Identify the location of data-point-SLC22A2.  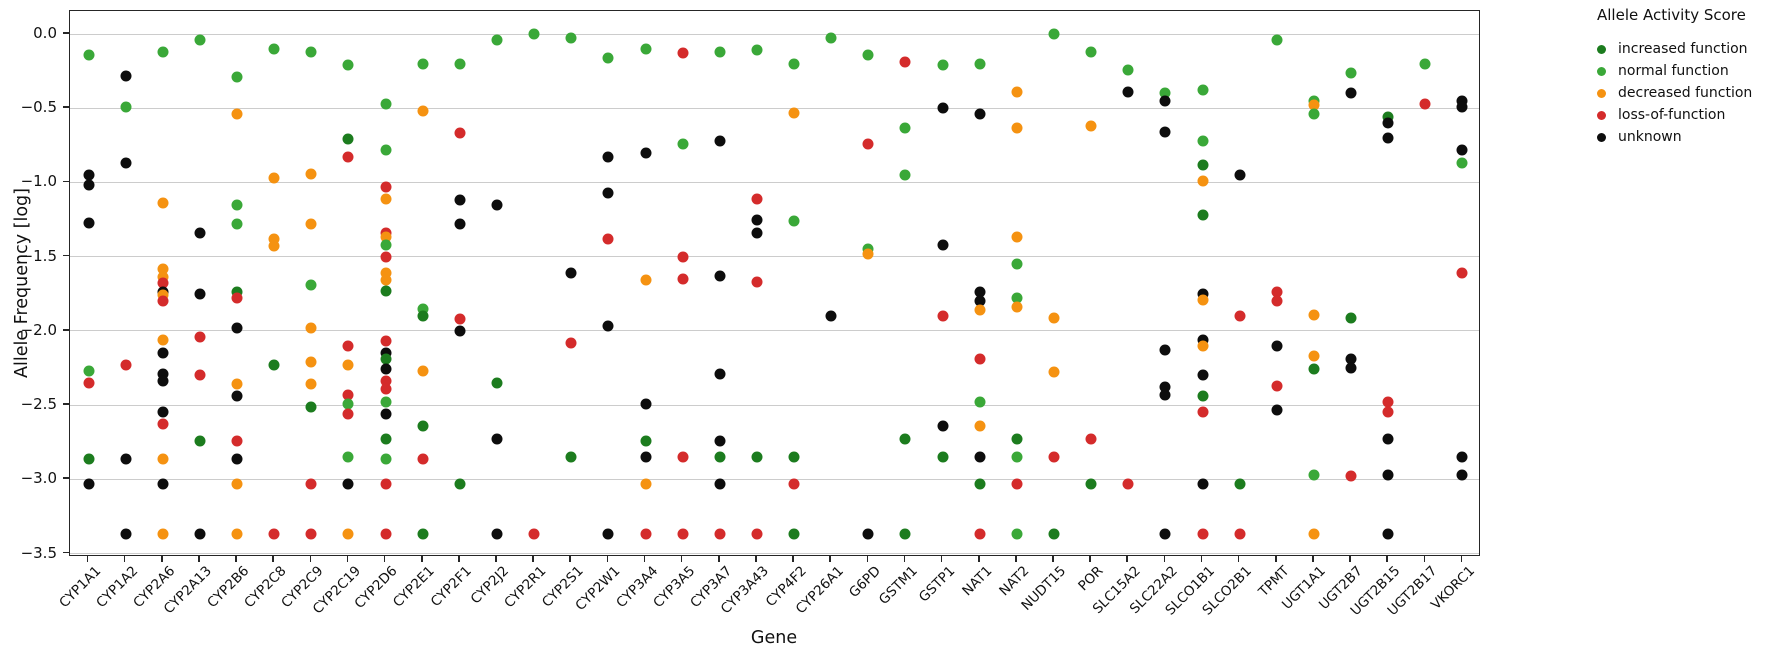
(1165, 132).